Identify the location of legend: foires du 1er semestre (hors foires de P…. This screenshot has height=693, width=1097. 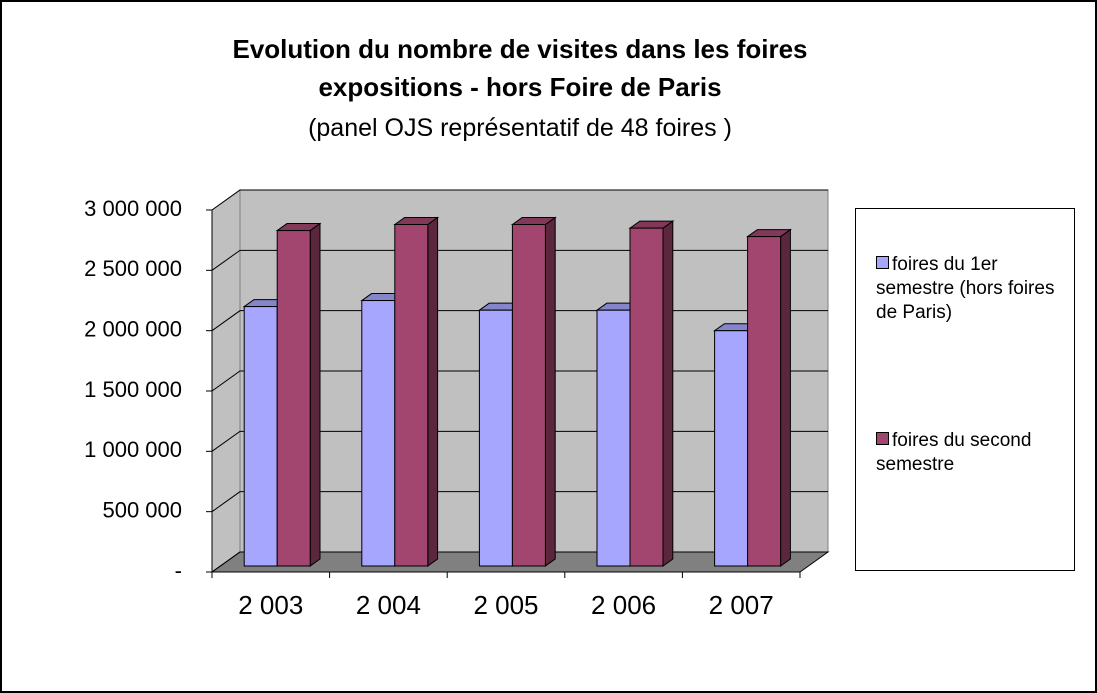
(965, 389).